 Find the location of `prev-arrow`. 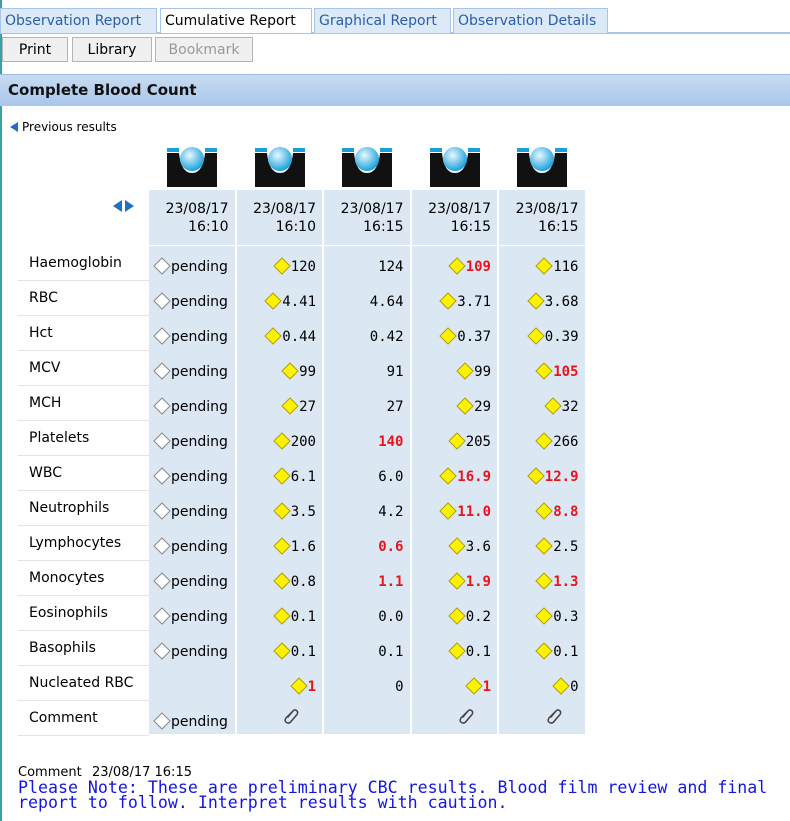

prev-arrow is located at coordinates (14, 127).